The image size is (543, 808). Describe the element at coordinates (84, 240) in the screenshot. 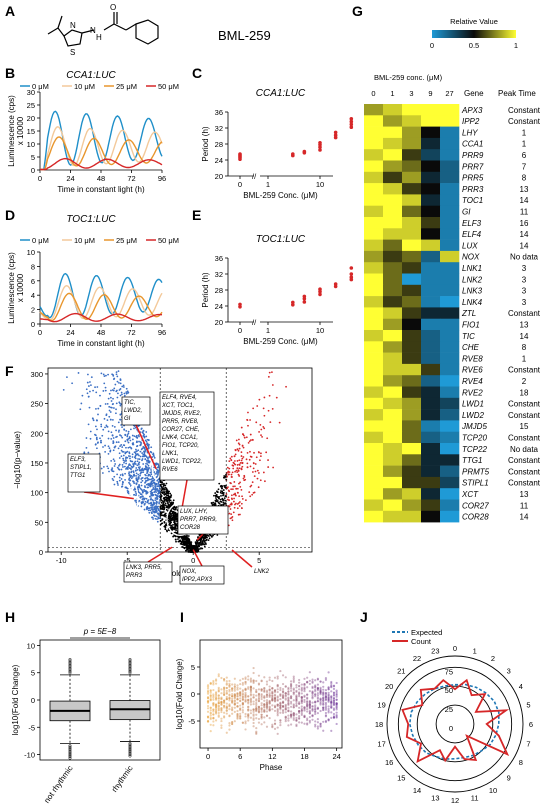

I see `legend-label-1: 10 μM` at that location.